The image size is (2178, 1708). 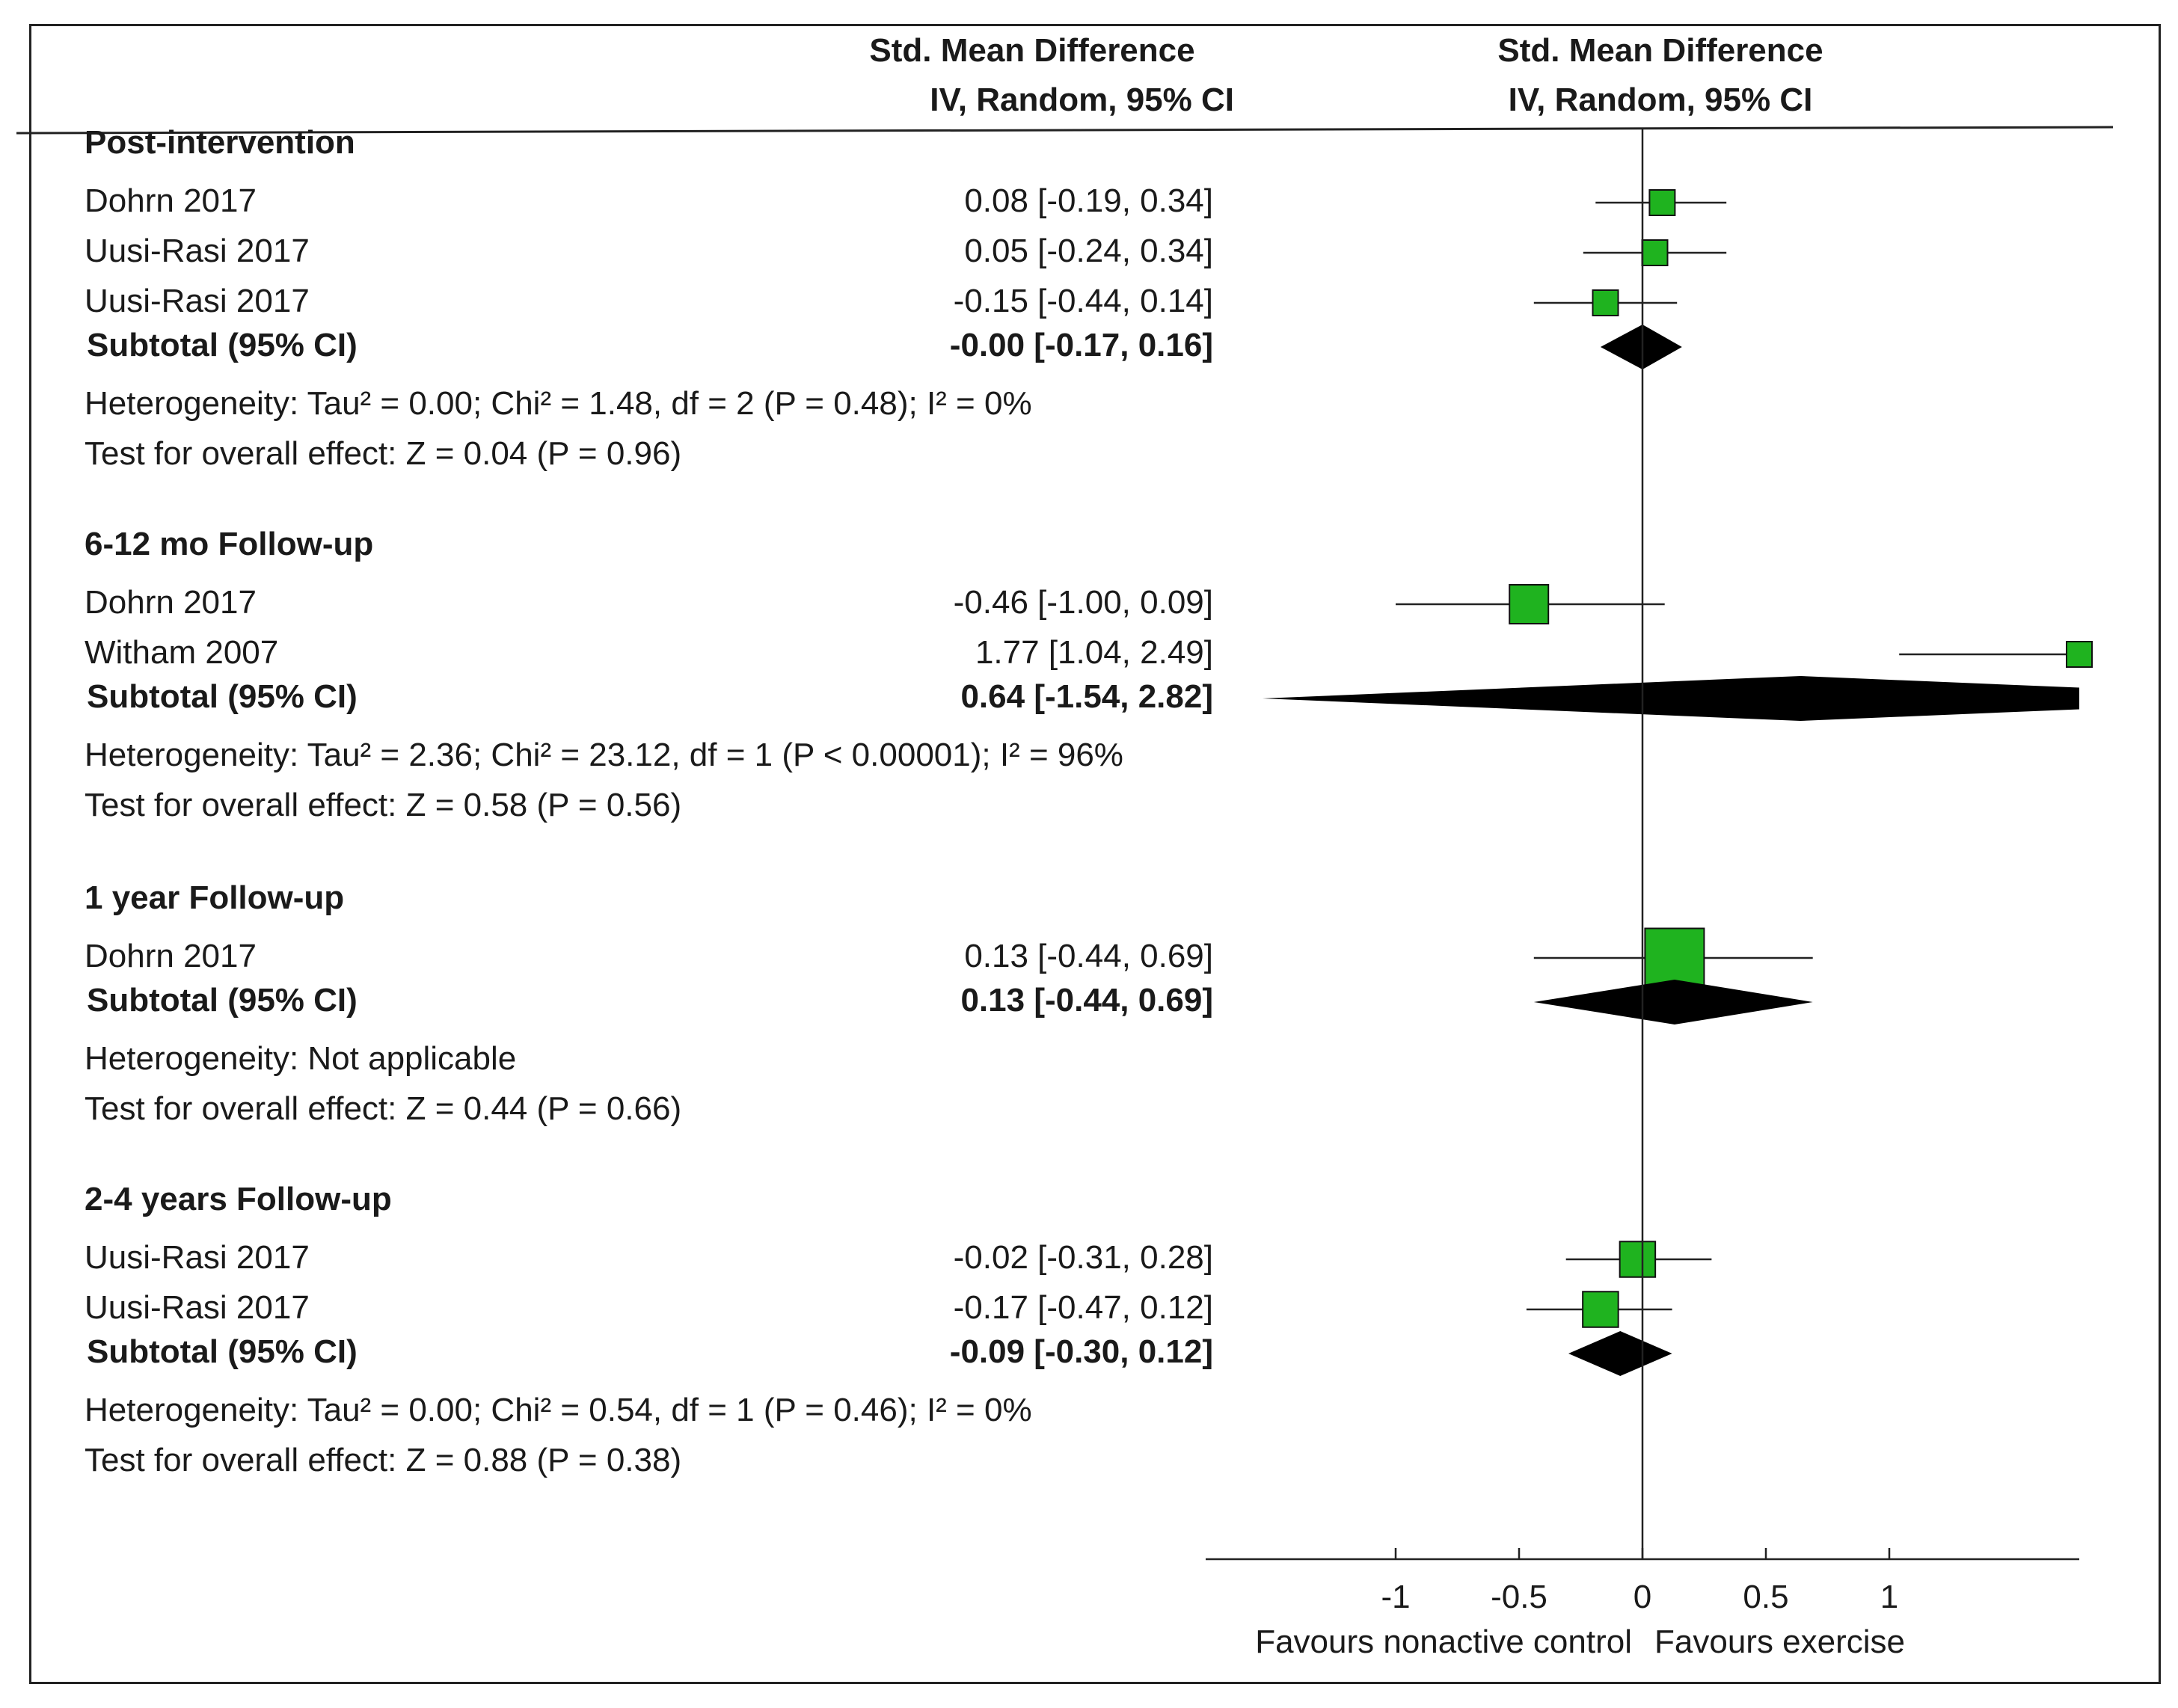 What do you see at coordinates (1765, 1597) in the screenshot?
I see `x-tick-label: 0.5` at bounding box center [1765, 1597].